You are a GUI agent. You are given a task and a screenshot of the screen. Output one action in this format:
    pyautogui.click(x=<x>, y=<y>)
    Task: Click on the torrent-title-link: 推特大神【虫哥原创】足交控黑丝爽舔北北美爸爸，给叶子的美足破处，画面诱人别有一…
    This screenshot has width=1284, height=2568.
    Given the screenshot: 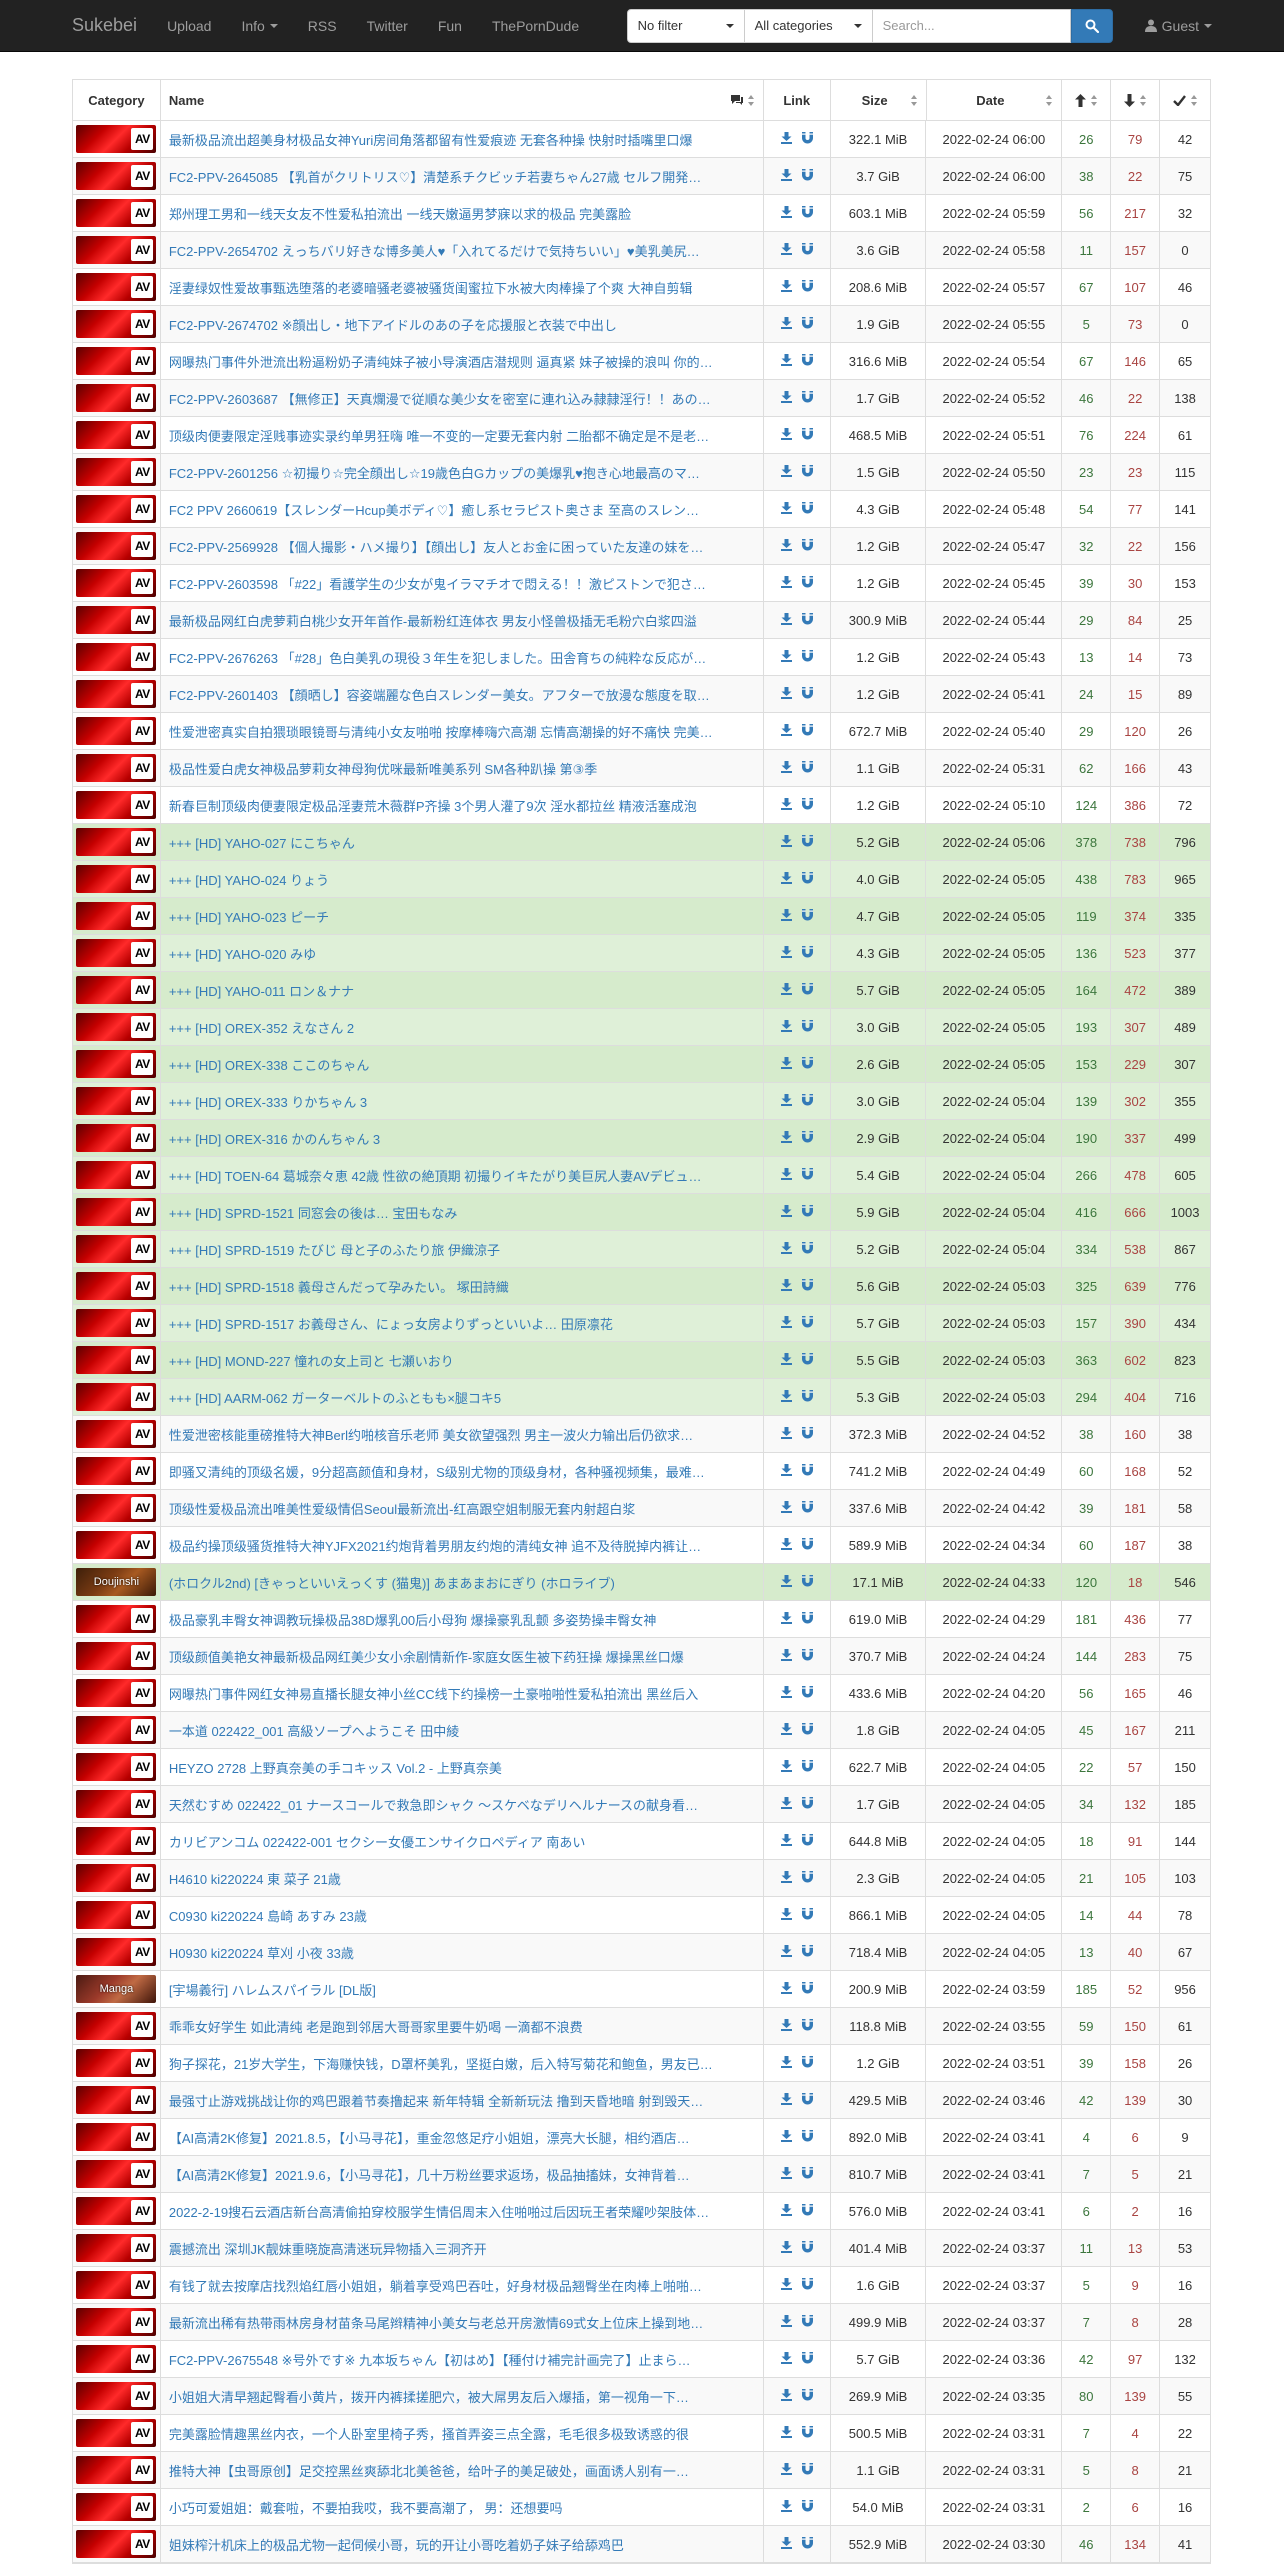 What is the action you would take?
    pyautogui.click(x=428, y=2471)
    